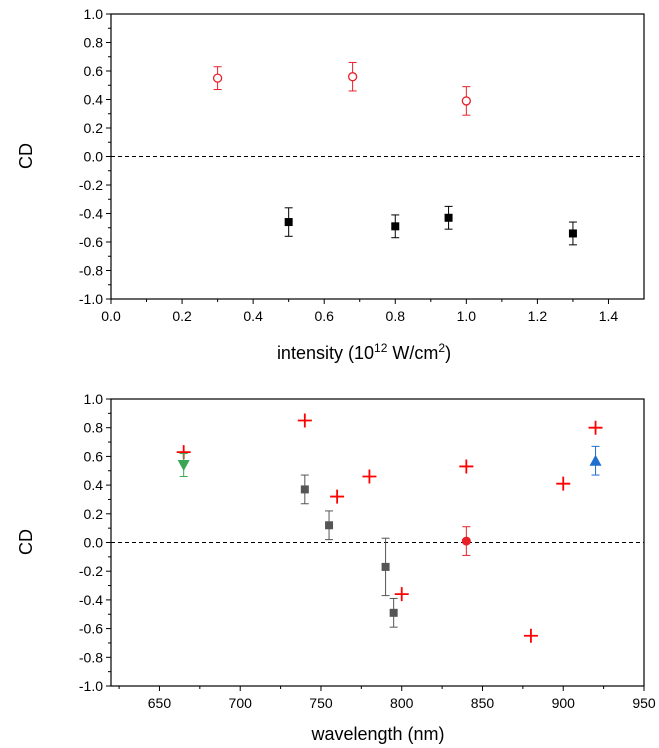  Describe the element at coordinates (26, 156) in the screenshot. I see `y-axis-title-top: CD` at that location.